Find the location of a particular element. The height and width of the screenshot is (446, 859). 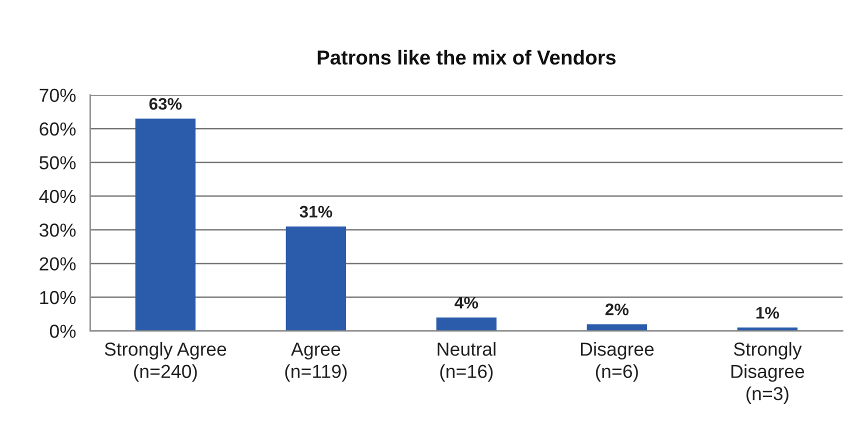

x-tick-label: Strongly Disagree (n=3) is located at coordinates (767, 373).